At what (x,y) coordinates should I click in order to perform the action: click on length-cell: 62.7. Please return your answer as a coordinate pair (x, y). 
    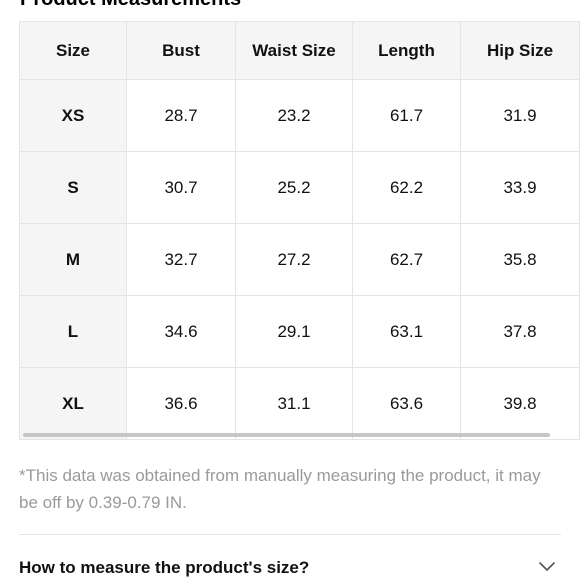
    Looking at the image, I should click on (406, 259).